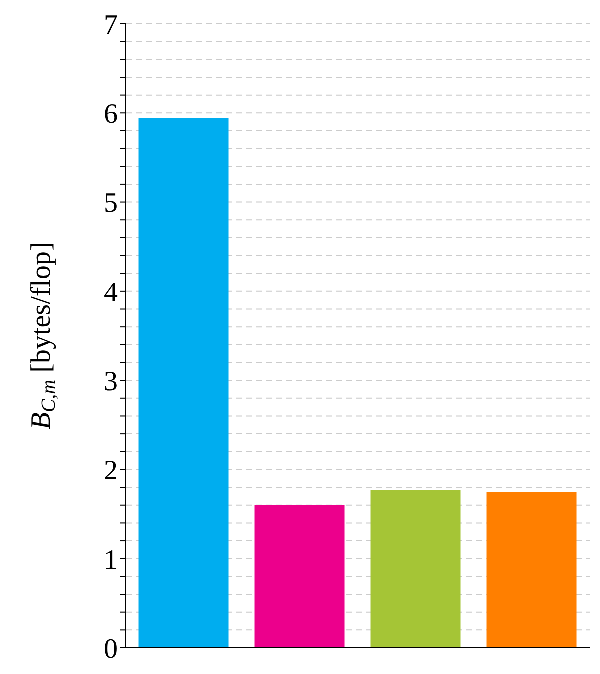  I want to click on y-tick-label: 2, so click(111, 471).